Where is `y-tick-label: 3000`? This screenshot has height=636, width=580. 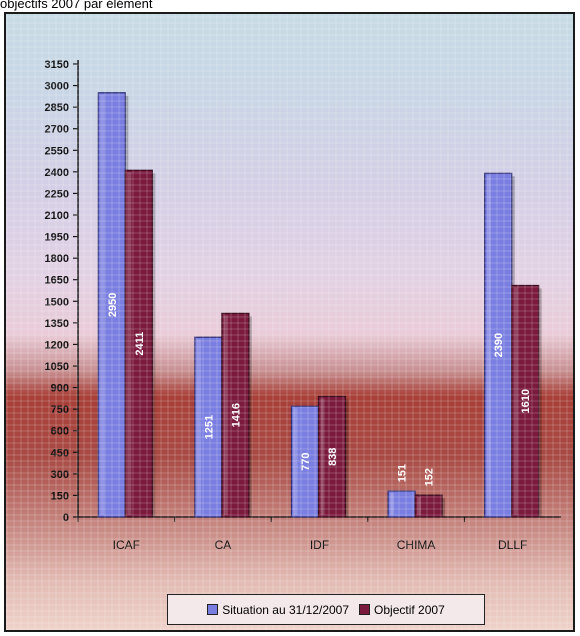
y-tick-label: 3000 is located at coordinates (57, 87).